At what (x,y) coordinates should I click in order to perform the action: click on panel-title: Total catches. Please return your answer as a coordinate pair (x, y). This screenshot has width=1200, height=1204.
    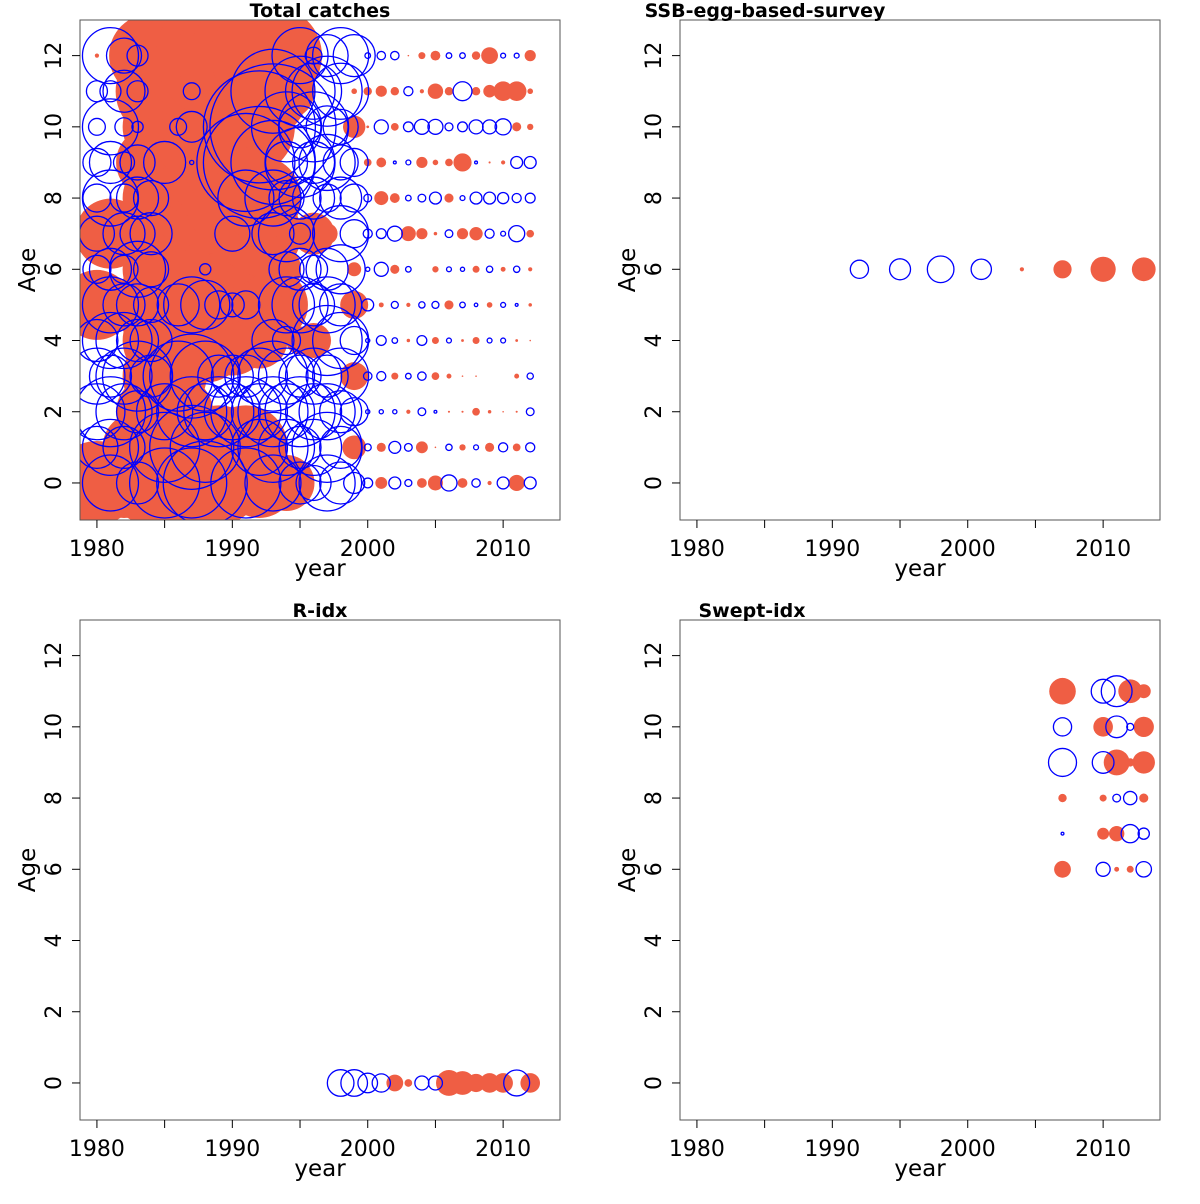
    Looking at the image, I should click on (320, 11).